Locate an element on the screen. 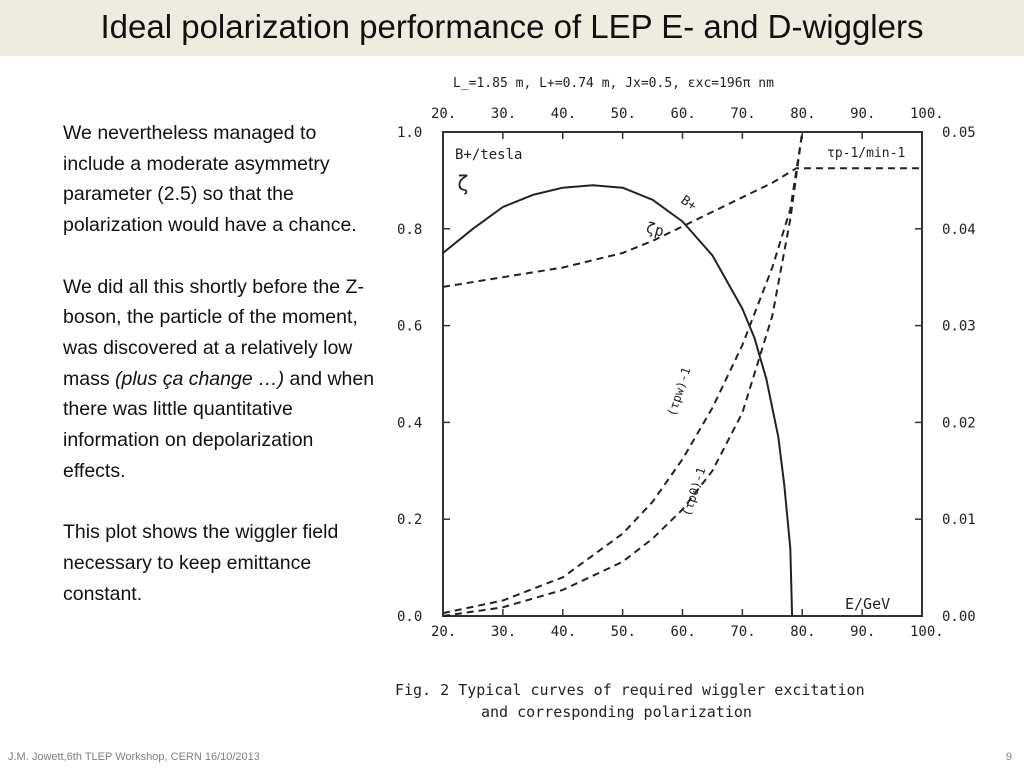 This screenshot has height=768, width=1024. x-top-tick-label: 100. is located at coordinates (927, 114).